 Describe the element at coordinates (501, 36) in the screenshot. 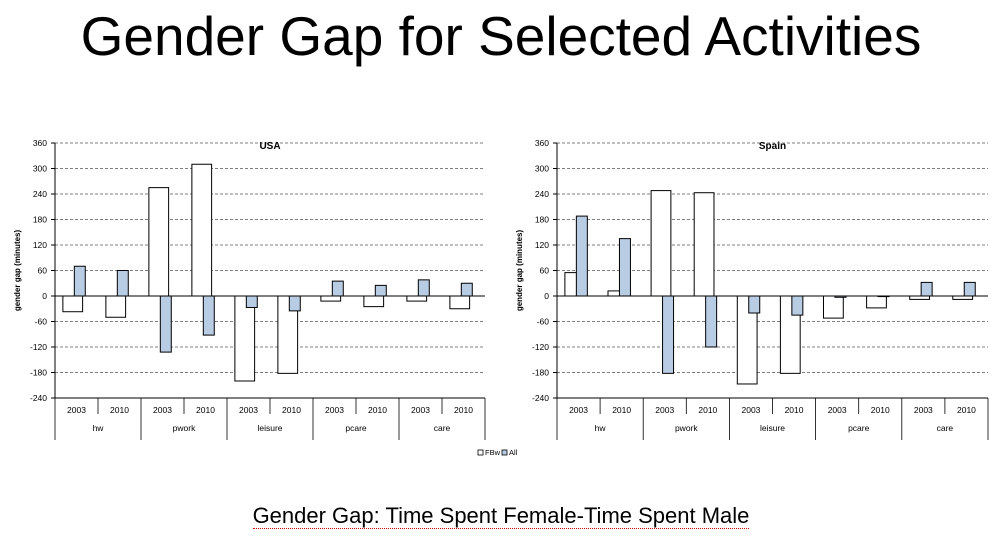

I see `page-title: Gender Gap for Selected Activities` at that location.